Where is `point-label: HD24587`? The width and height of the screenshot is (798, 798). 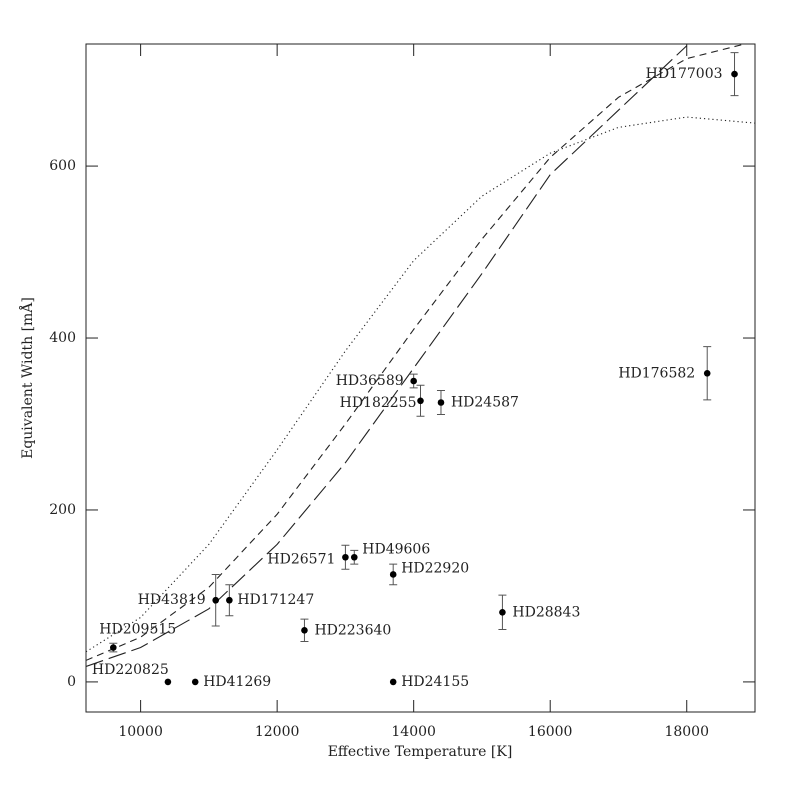
point-label: HD24587 is located at coordinates (485, 403).